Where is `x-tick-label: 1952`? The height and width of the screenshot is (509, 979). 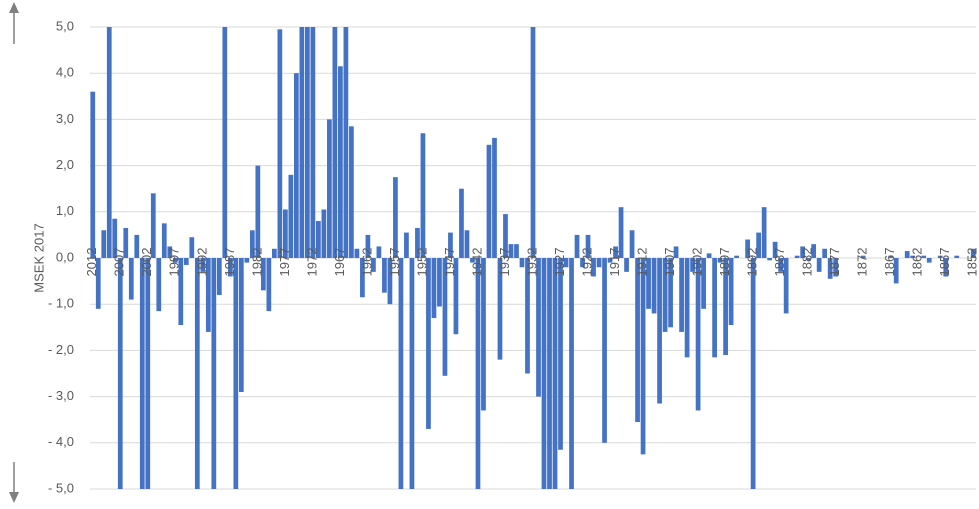
x-tick-label: 1952 is located at coordinates (421, 262).